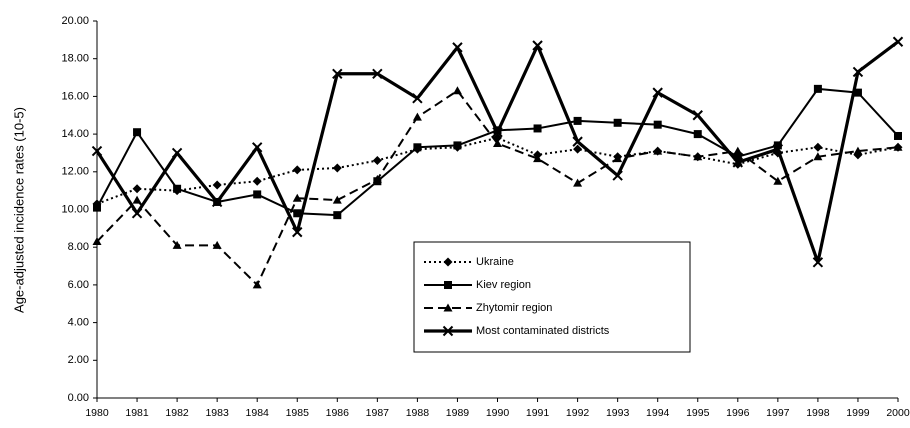 This screenshot has height=428, width=910. What do you see at coordinates (898, 413) in the screenshot?
I see `x-tick-label: 2000` at bounding box center [898, 413].